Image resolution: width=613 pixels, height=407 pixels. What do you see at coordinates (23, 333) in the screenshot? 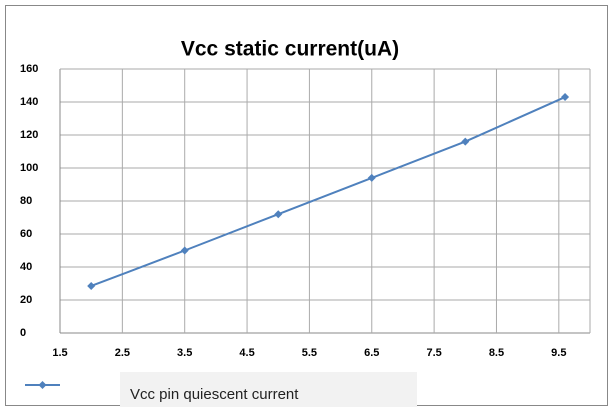
I see `y-tick-label: 0` at bounding box center [23, 333].